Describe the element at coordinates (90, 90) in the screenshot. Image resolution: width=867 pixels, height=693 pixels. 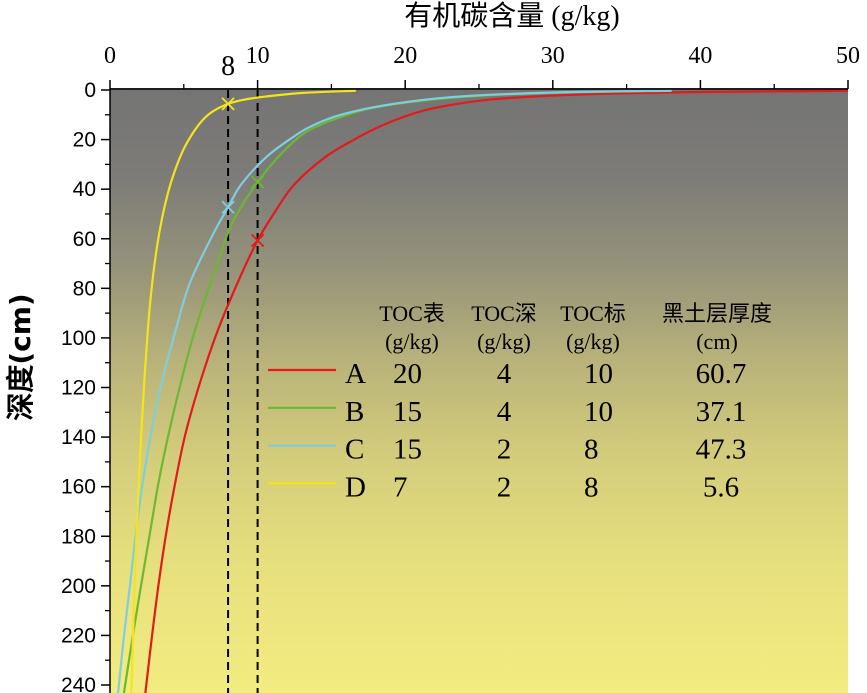
I see `y-tick-label: 0` at that location.